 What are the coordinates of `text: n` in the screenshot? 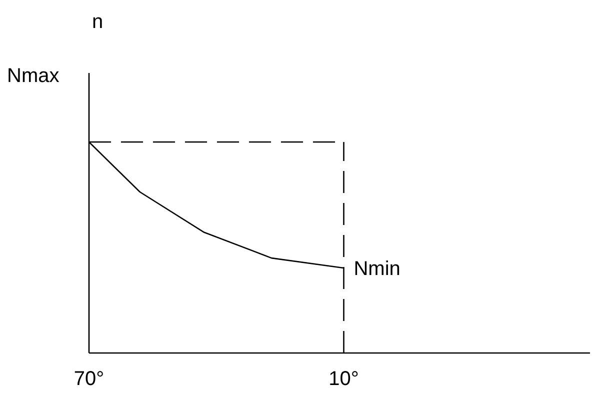 It's located at (98, 22).